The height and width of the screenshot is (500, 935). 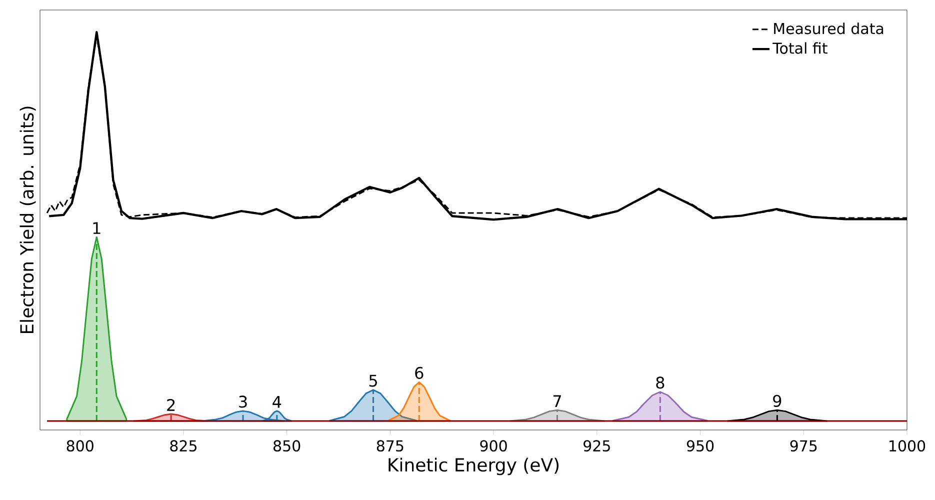 What do you see at coordinates (390, 446) in the screenshot?
I see `x-tick-label: 875` at bounding box center [390, 446].